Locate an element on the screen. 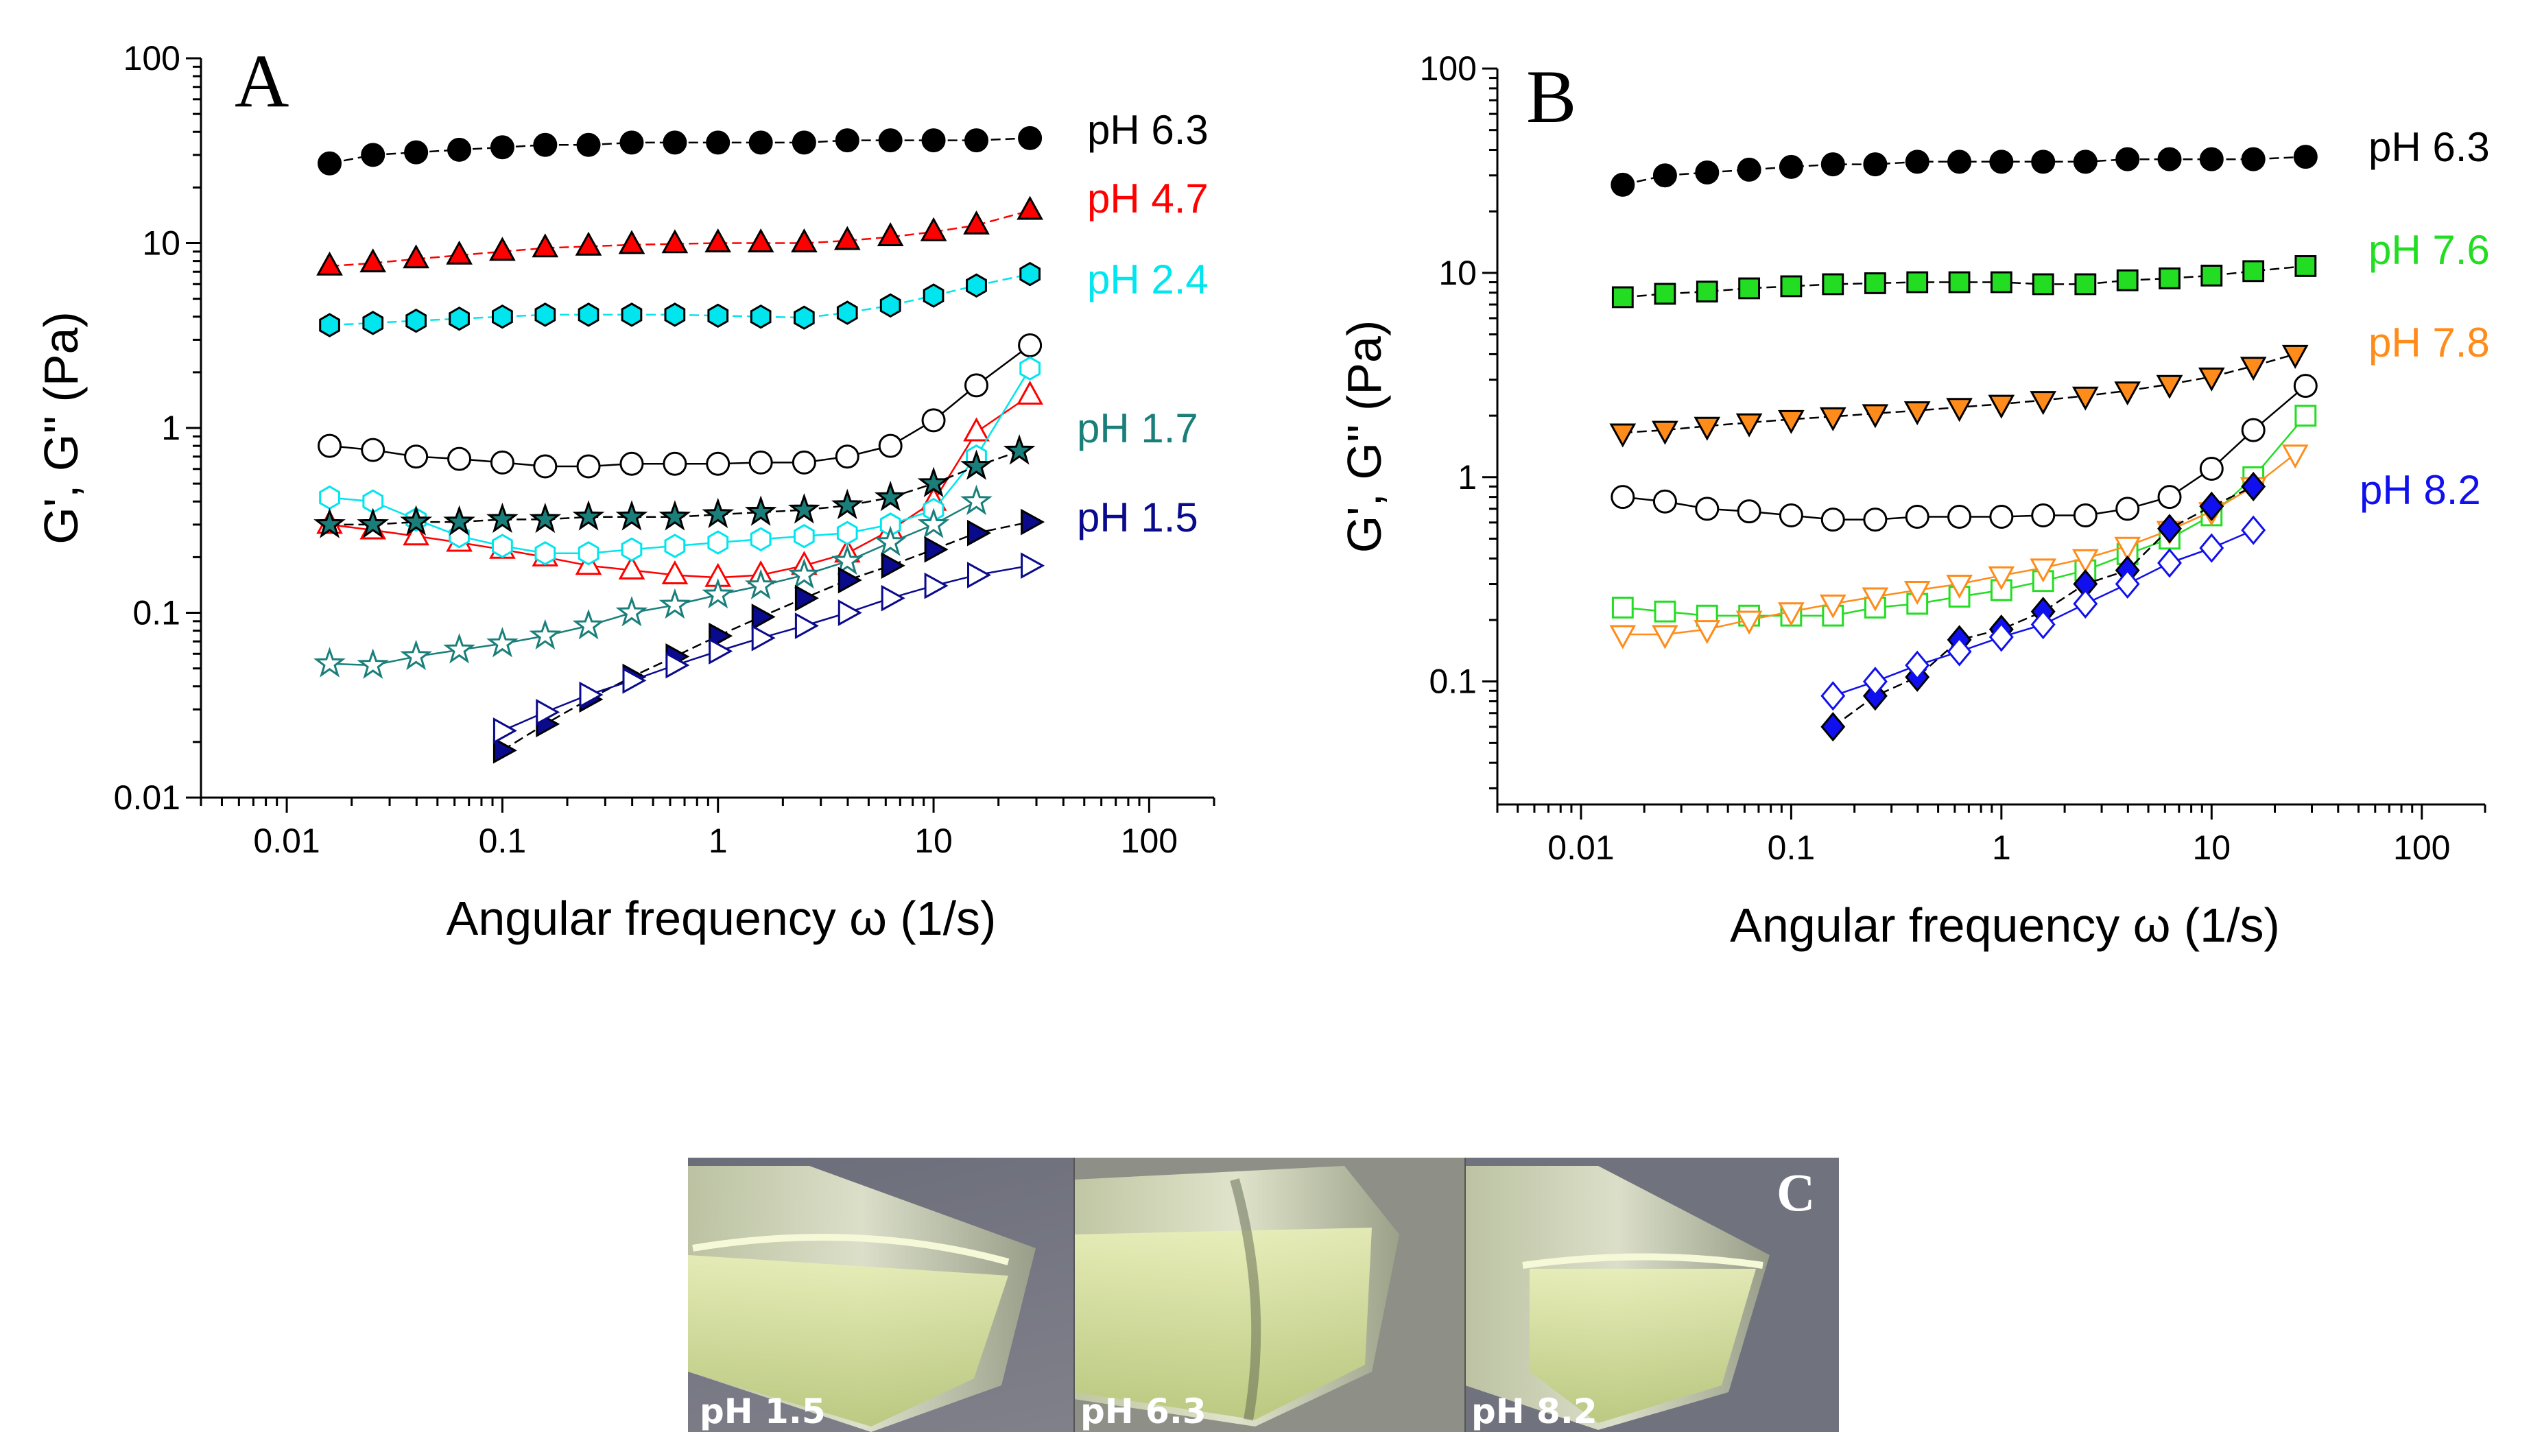 This screenshot has width=2542, height=1456. x-tick-label: 10 is located at coordinates (933, 841).